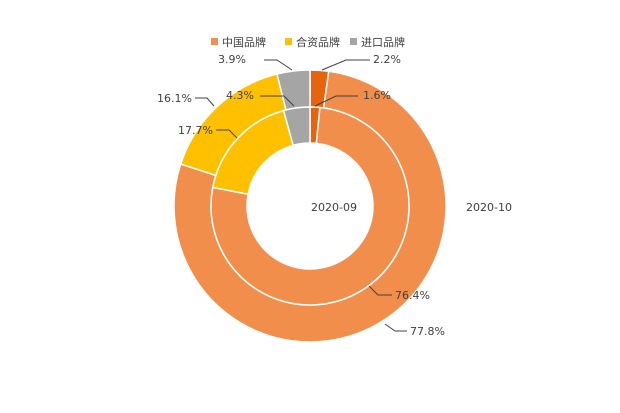 The height and width of the screenshot is (413, 620). Describe the element at coordinates (345, 65) in the screenshot. I see `outer-leader-line-other` at that location.